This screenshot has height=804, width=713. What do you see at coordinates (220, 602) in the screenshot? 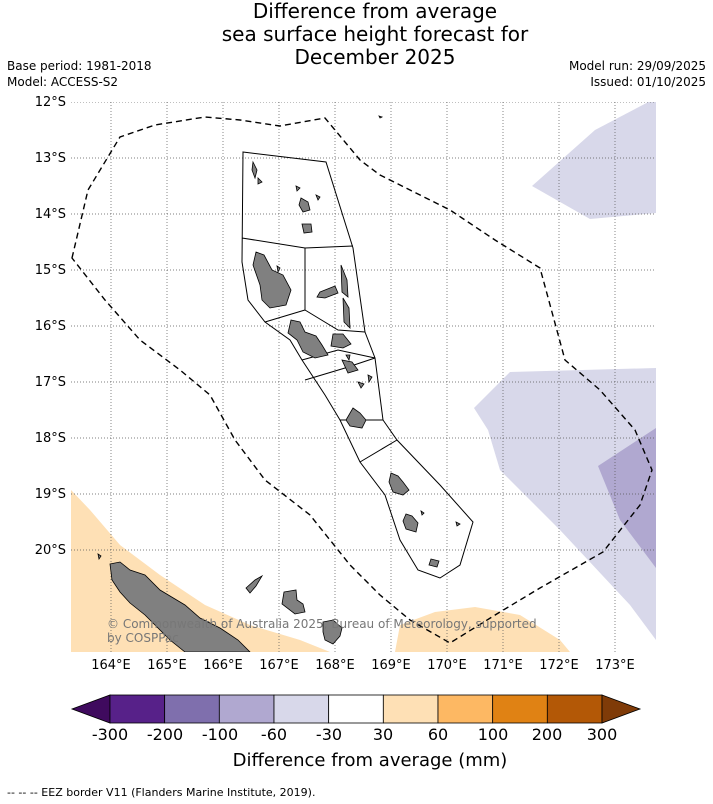
I see `new-caledonia-islands` at bounding box center [220, 602].